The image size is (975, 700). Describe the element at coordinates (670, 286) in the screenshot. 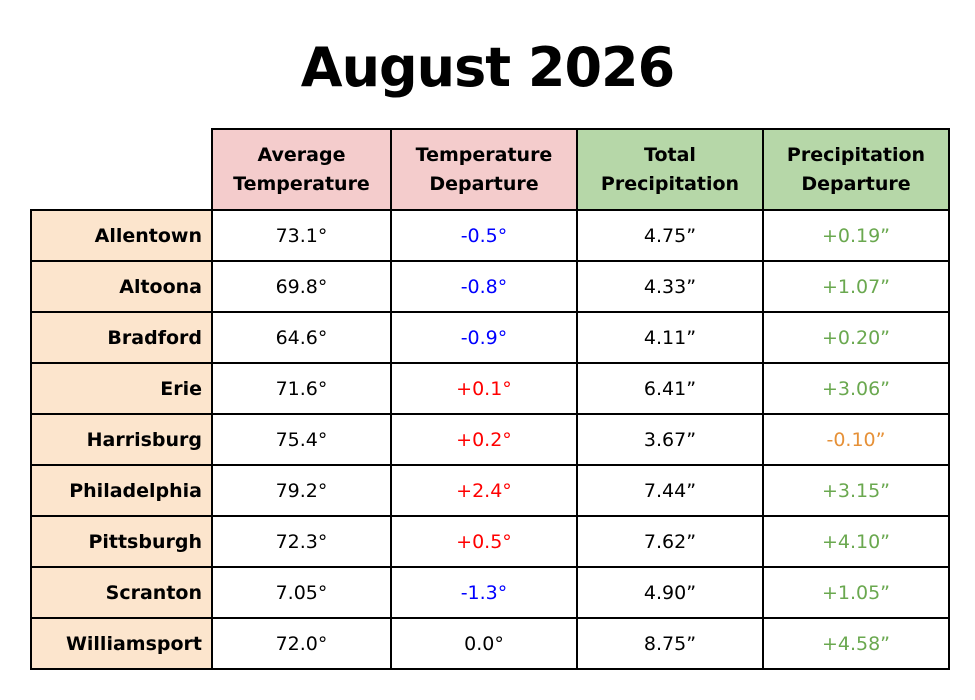

I see `total-precipitation-cell: 4.33”` at that location.